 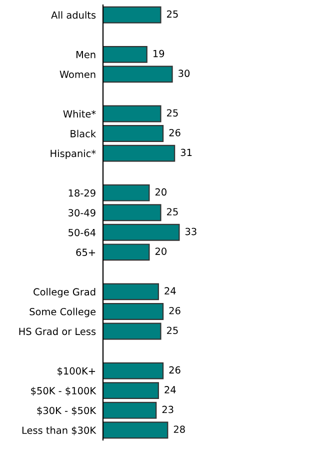 What do you see at coordinates (77, 371) in the screenshot?
I see `y-tick-label: $100K+` at bounding box center [77, 371].